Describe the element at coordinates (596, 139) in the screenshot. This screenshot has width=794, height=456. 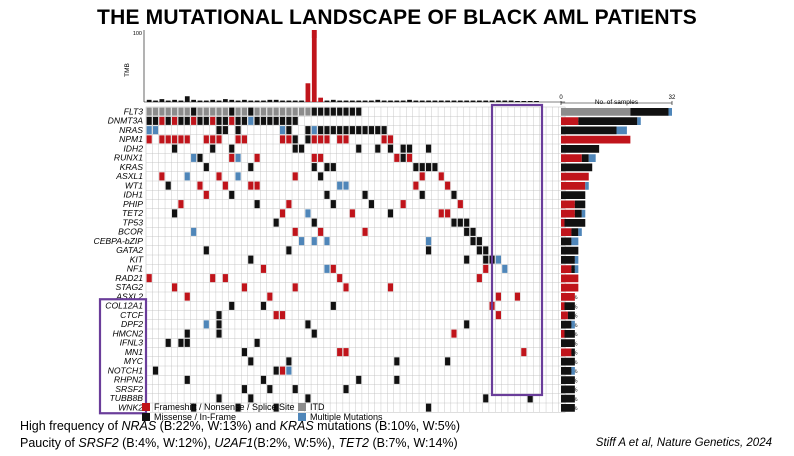
I see `sample-bar-npm1` at that location.